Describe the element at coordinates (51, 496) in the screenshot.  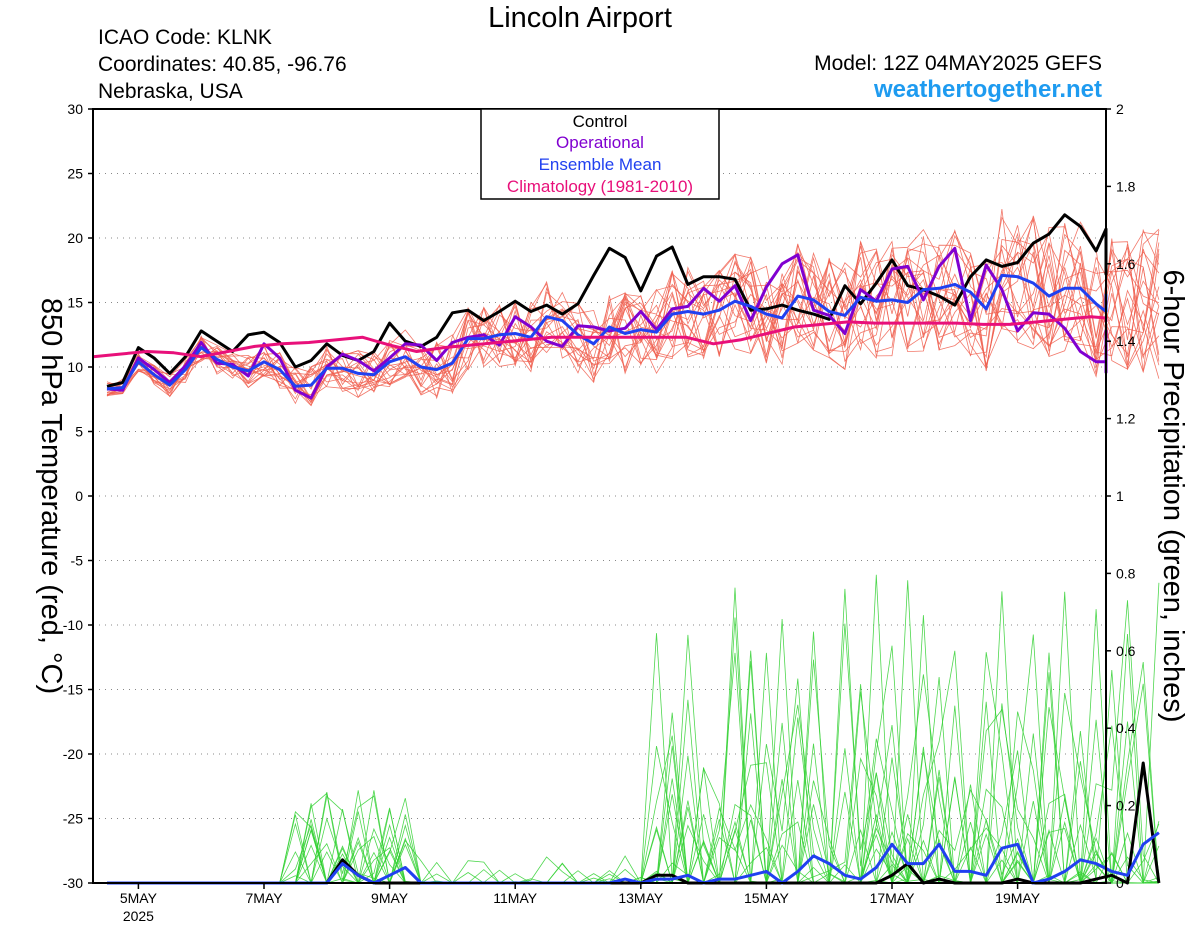
I see `y-left-axis-label: 850 hPa Temperature (red, °C)` at that location.